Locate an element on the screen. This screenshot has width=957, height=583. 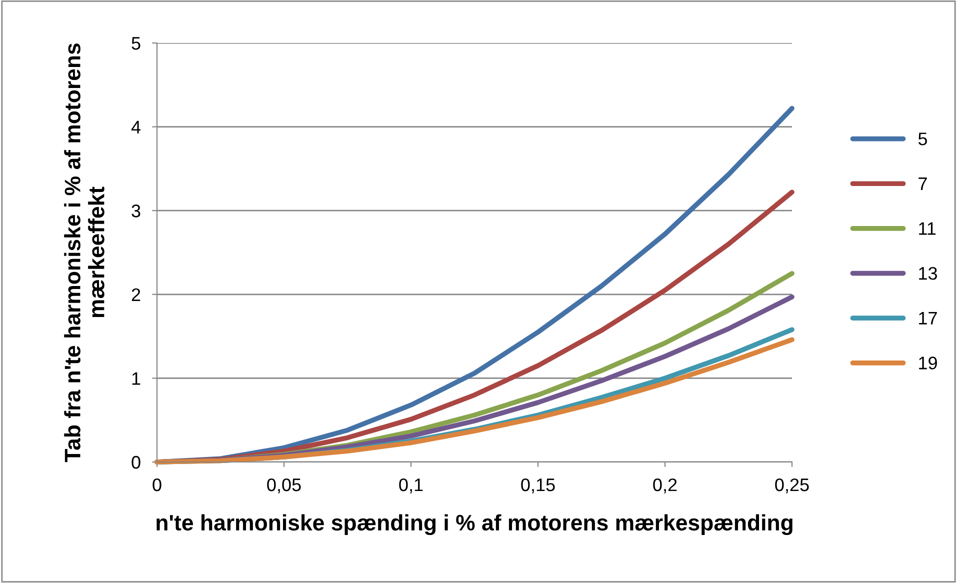
x-tick-label: 0,1 is located at coordinates (411, 486).